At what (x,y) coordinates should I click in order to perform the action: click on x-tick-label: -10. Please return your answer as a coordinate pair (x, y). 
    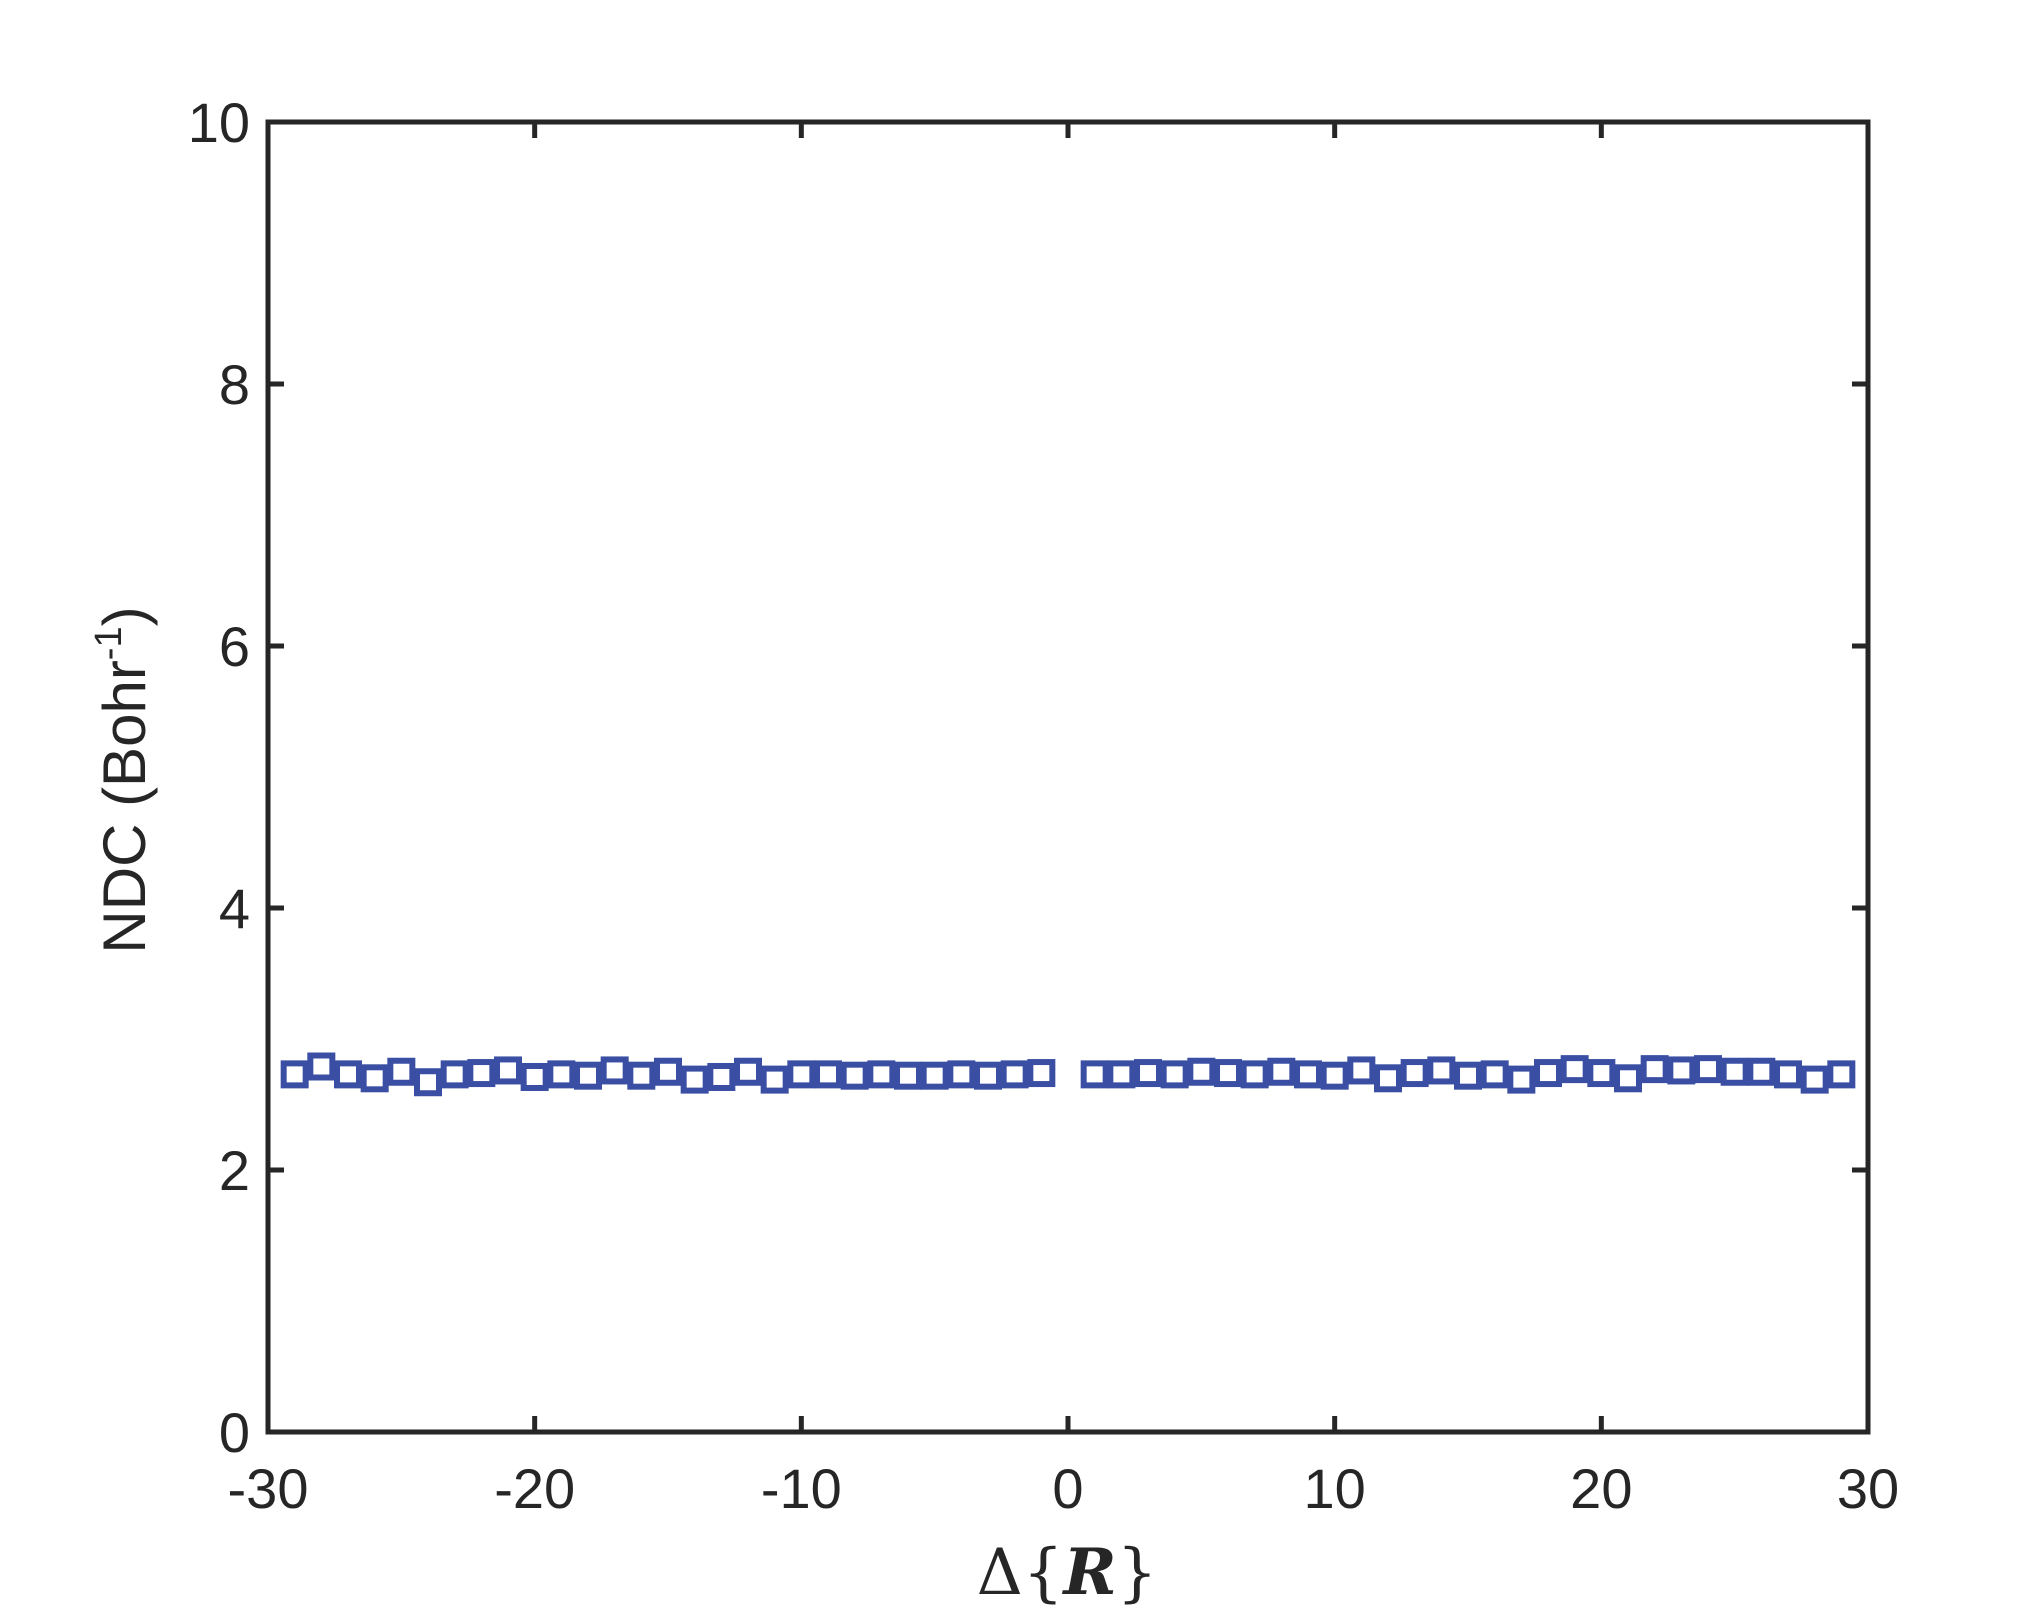
    Looking at the image, I should click on (801, 1488).